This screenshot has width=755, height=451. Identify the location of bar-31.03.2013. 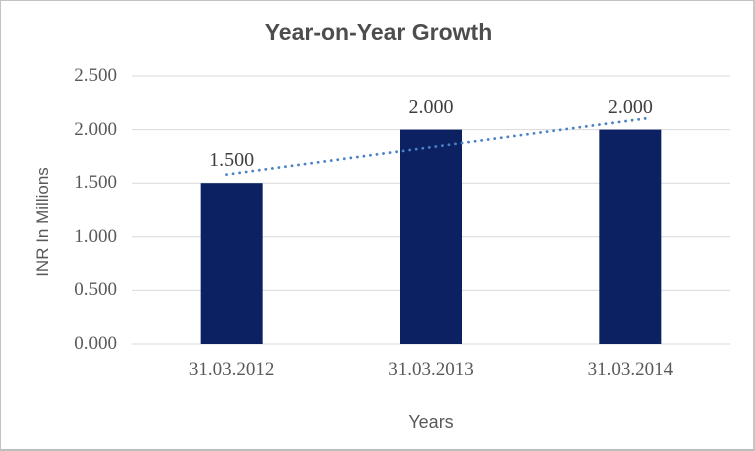
(431, 236).